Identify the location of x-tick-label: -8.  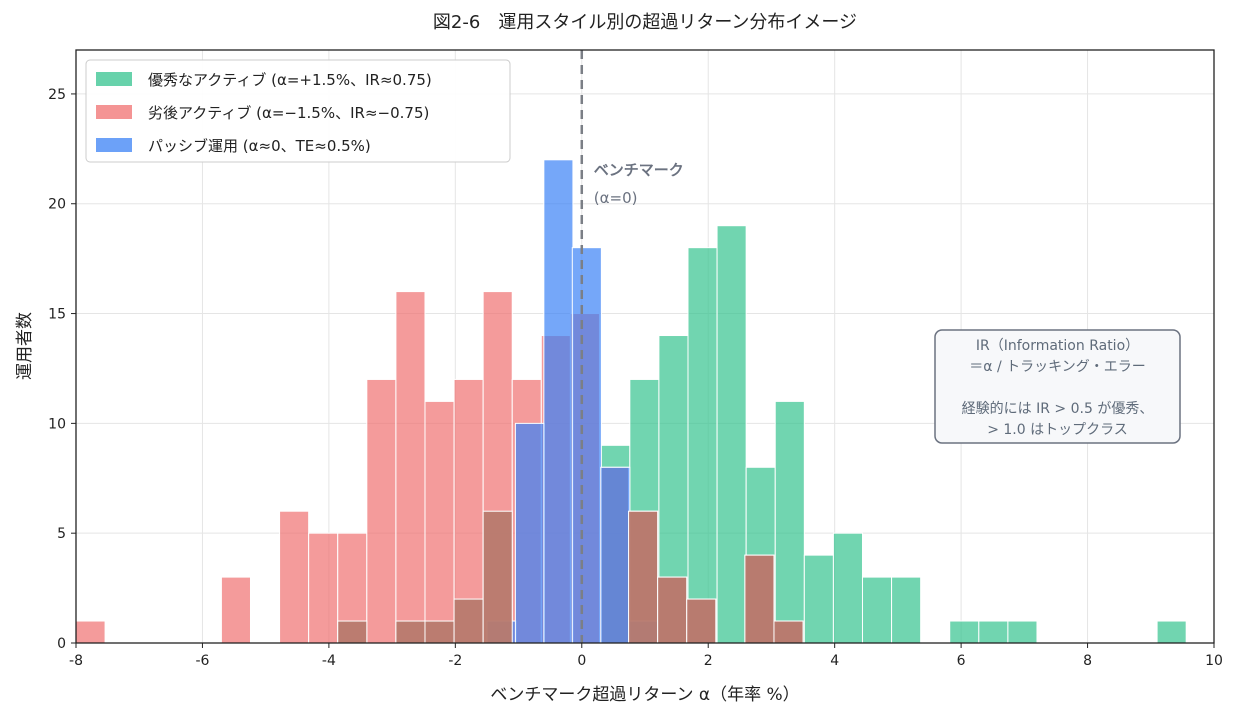
(76, 661).